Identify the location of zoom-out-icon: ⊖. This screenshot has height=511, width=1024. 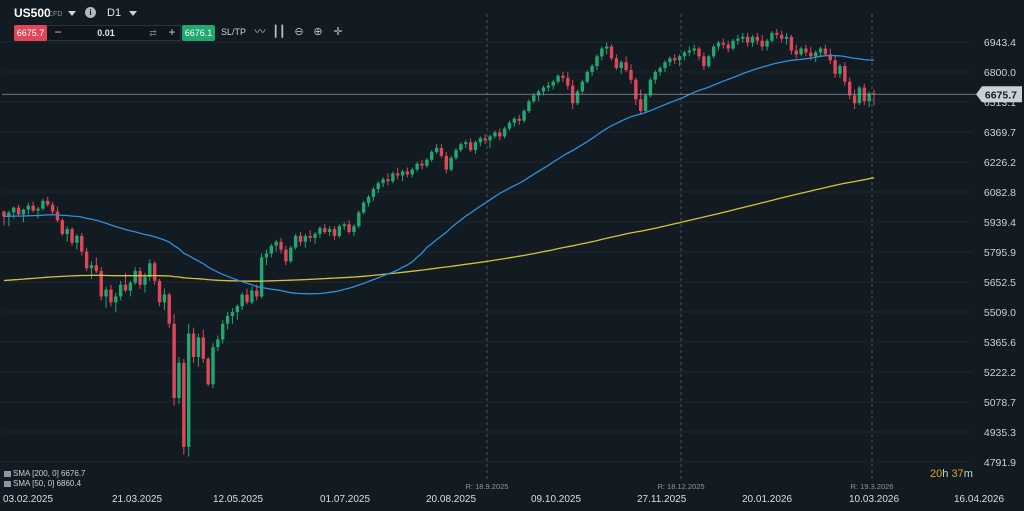
(299, 32).